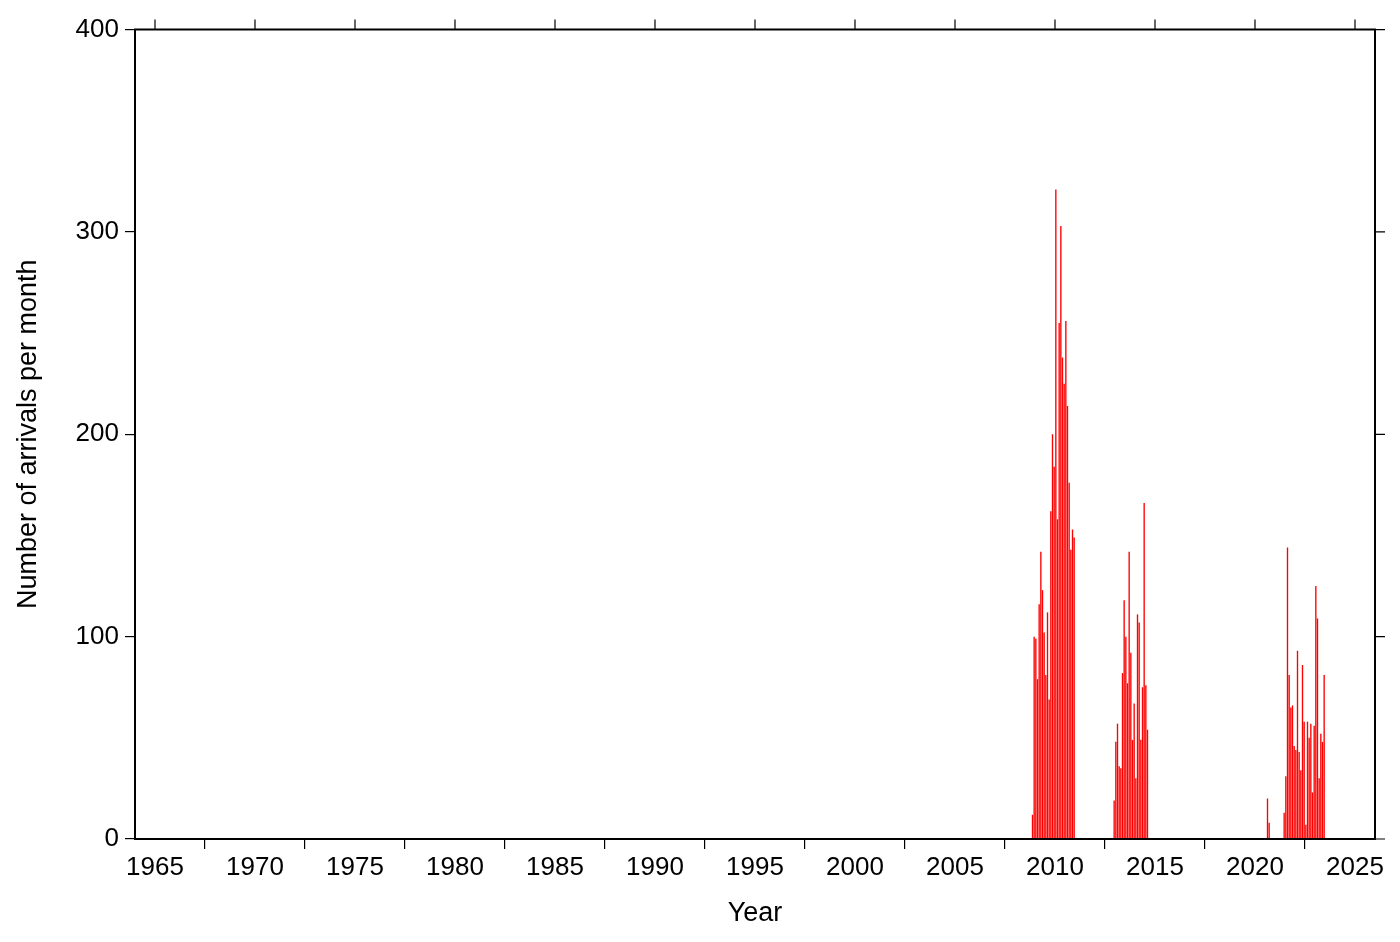 This screenshot has height=942, width=1400. I want to click on x-tick-label: 2025, so click(1355, 865).